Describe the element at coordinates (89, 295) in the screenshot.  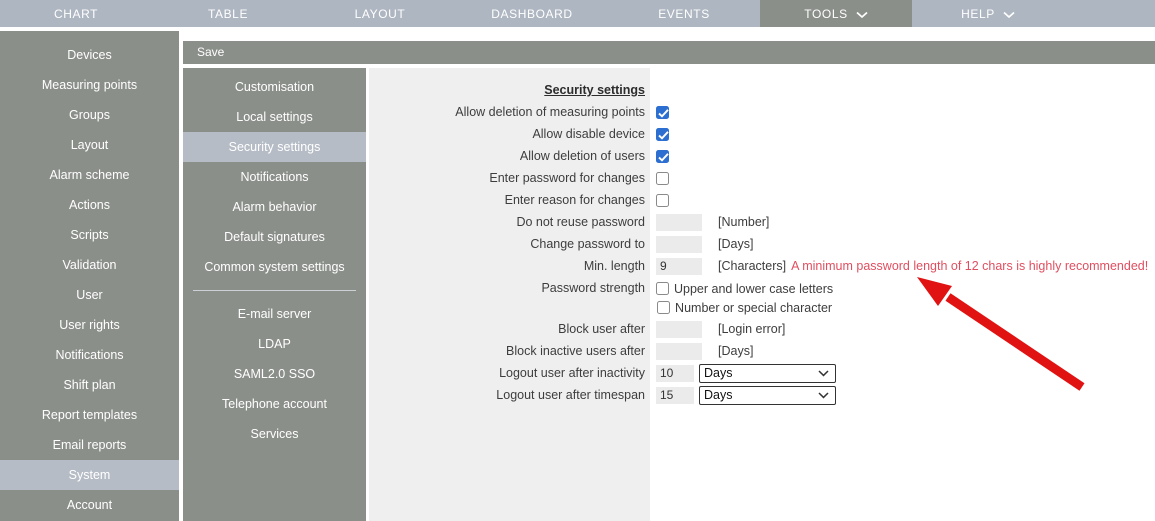
I see `sidebar-item-user: User` at that location.